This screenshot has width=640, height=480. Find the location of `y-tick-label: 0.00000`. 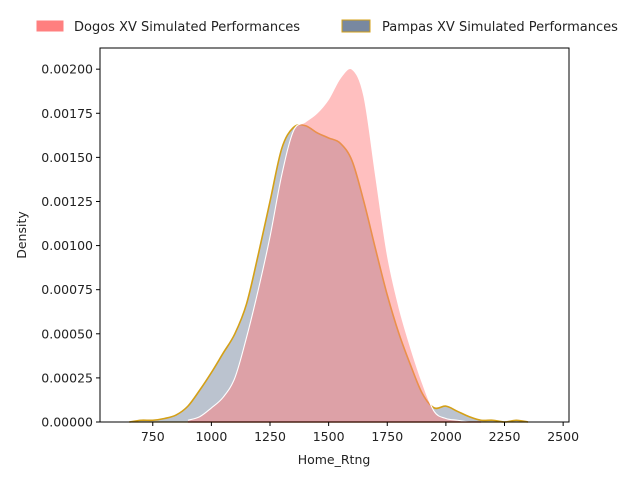

y-tick-label: 0.00000 is located at coordinates (67, 422).